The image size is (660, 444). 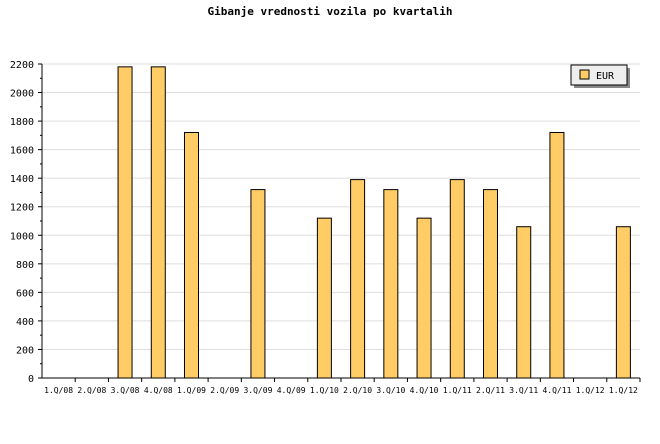 What do you see at coordinates (490, 284) in the screenshot?
I see `bar-2.Q/11` at bounding box center [490, 284].